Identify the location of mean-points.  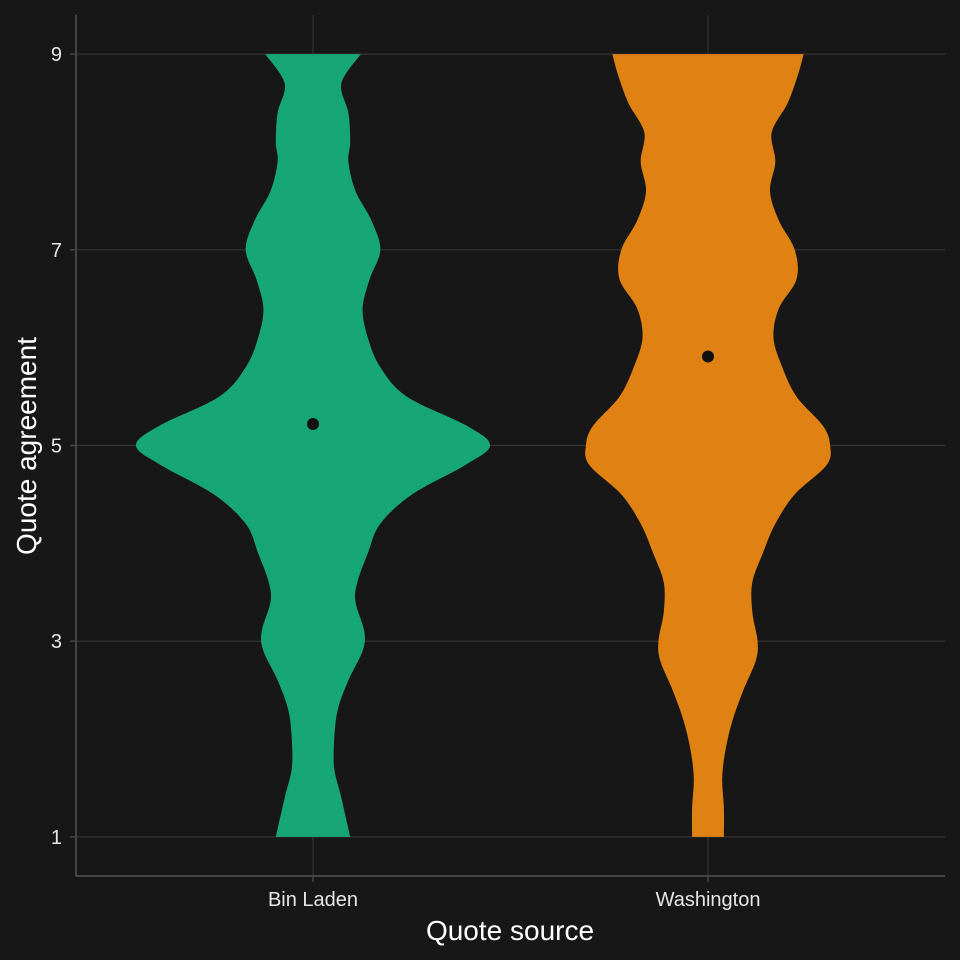
(510, 390).